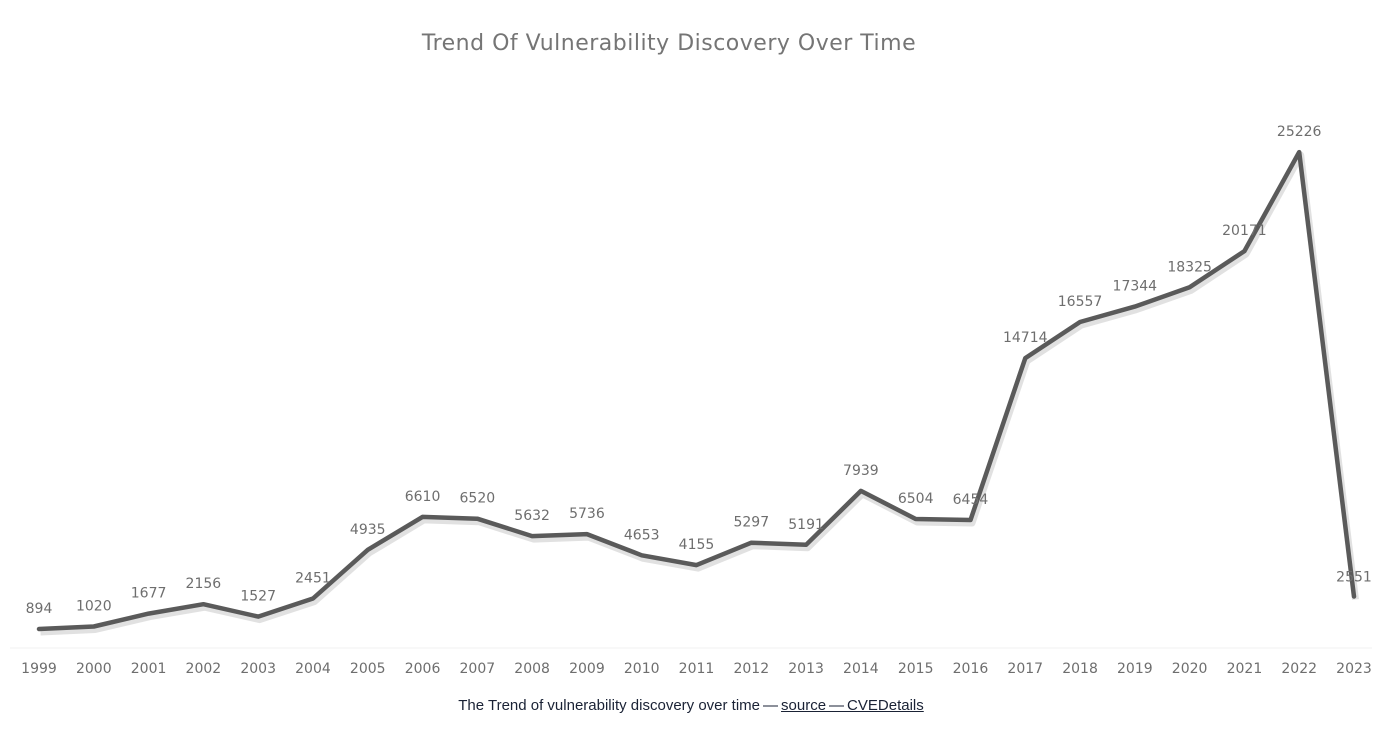  Describe the element at coordinates (697, 669) in the screenshot. I see `x-tick-label: 2011` at that location.